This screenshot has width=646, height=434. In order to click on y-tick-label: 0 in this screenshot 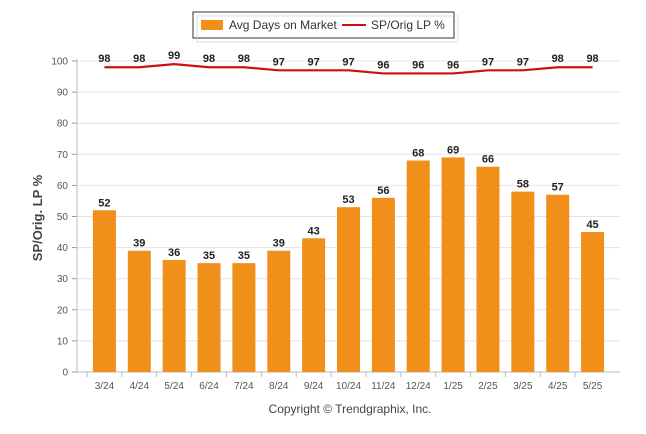, I will do `click(65, 373)`.